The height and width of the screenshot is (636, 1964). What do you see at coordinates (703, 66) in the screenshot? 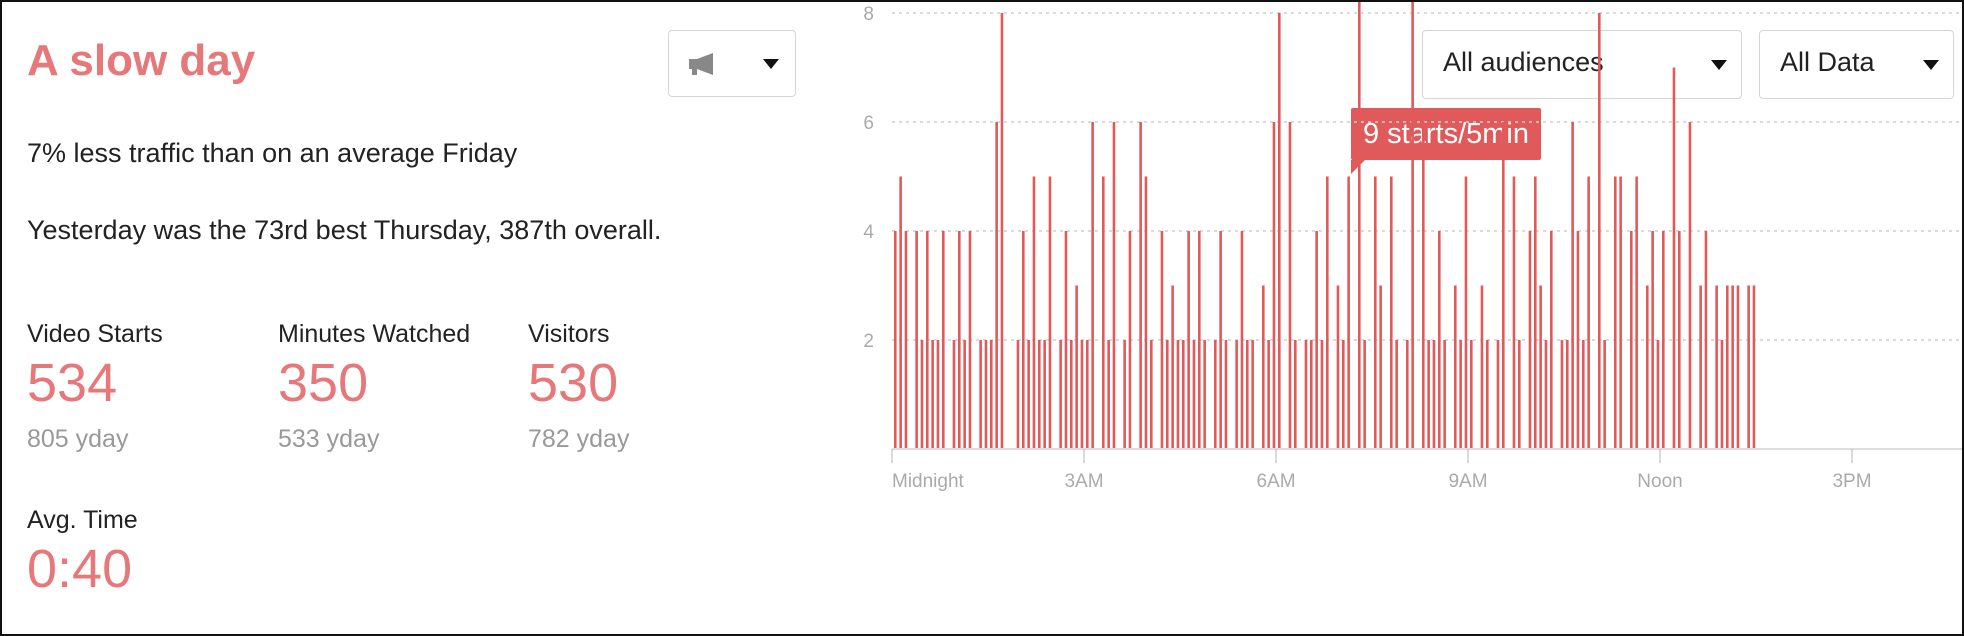
I see `megaphone-icon` at bounding box center [703, 66].